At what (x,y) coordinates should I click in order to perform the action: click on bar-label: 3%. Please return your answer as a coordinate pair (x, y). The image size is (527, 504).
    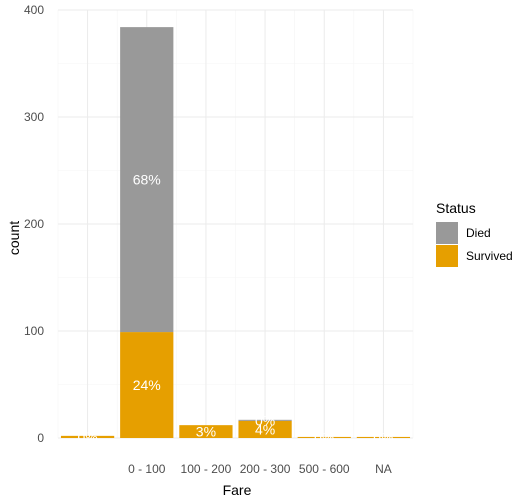
    Looking at the image, I should click on (206, 432).